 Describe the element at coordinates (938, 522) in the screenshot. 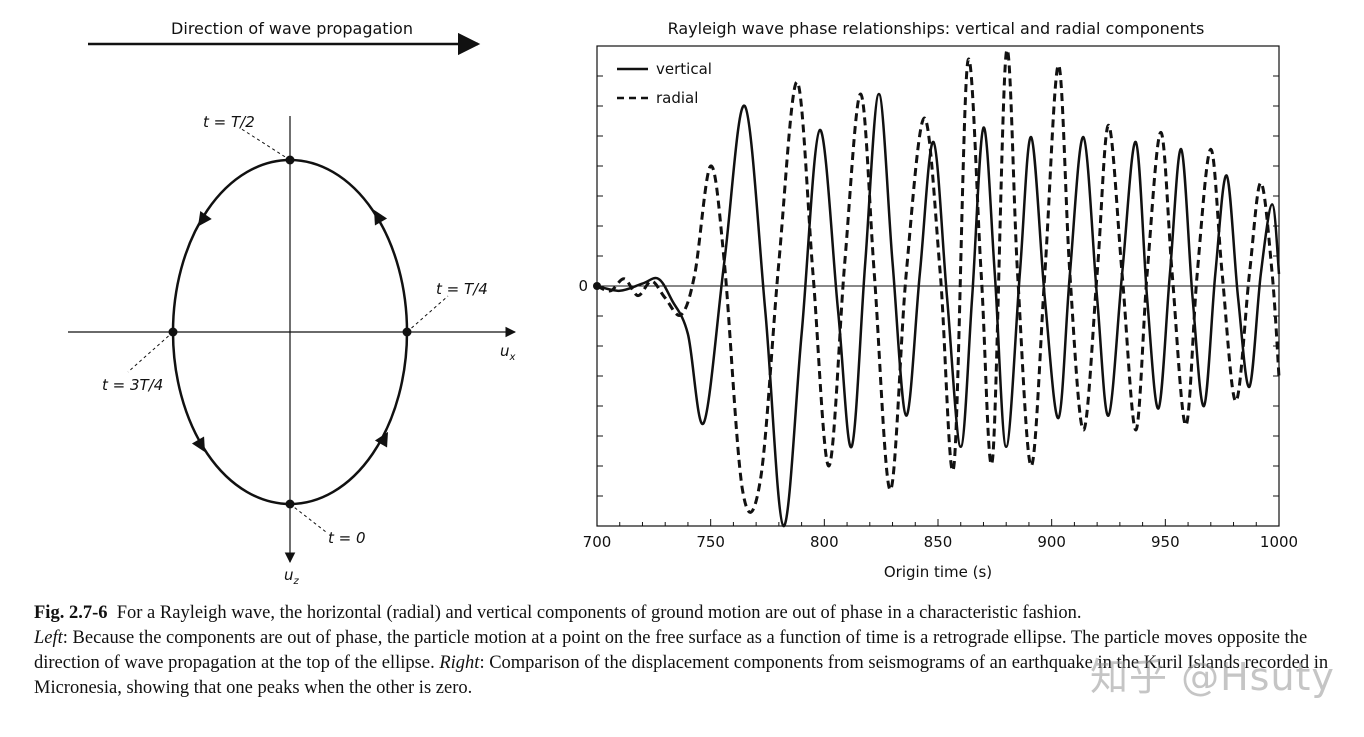

I see `x-ticks` at that location.